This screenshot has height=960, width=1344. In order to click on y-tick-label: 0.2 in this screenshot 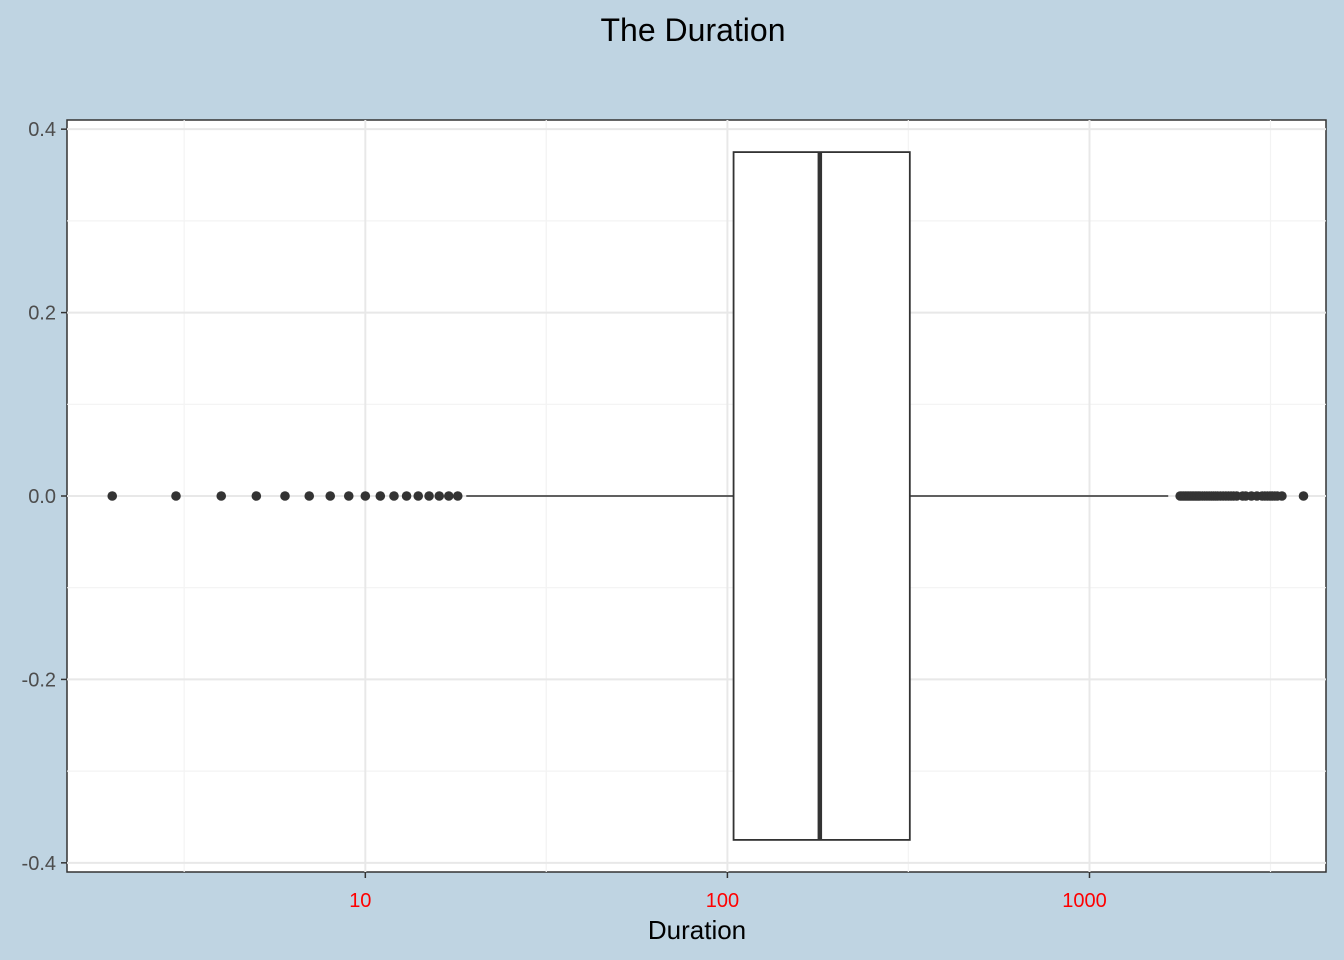, I will do `click(42, 314)`.